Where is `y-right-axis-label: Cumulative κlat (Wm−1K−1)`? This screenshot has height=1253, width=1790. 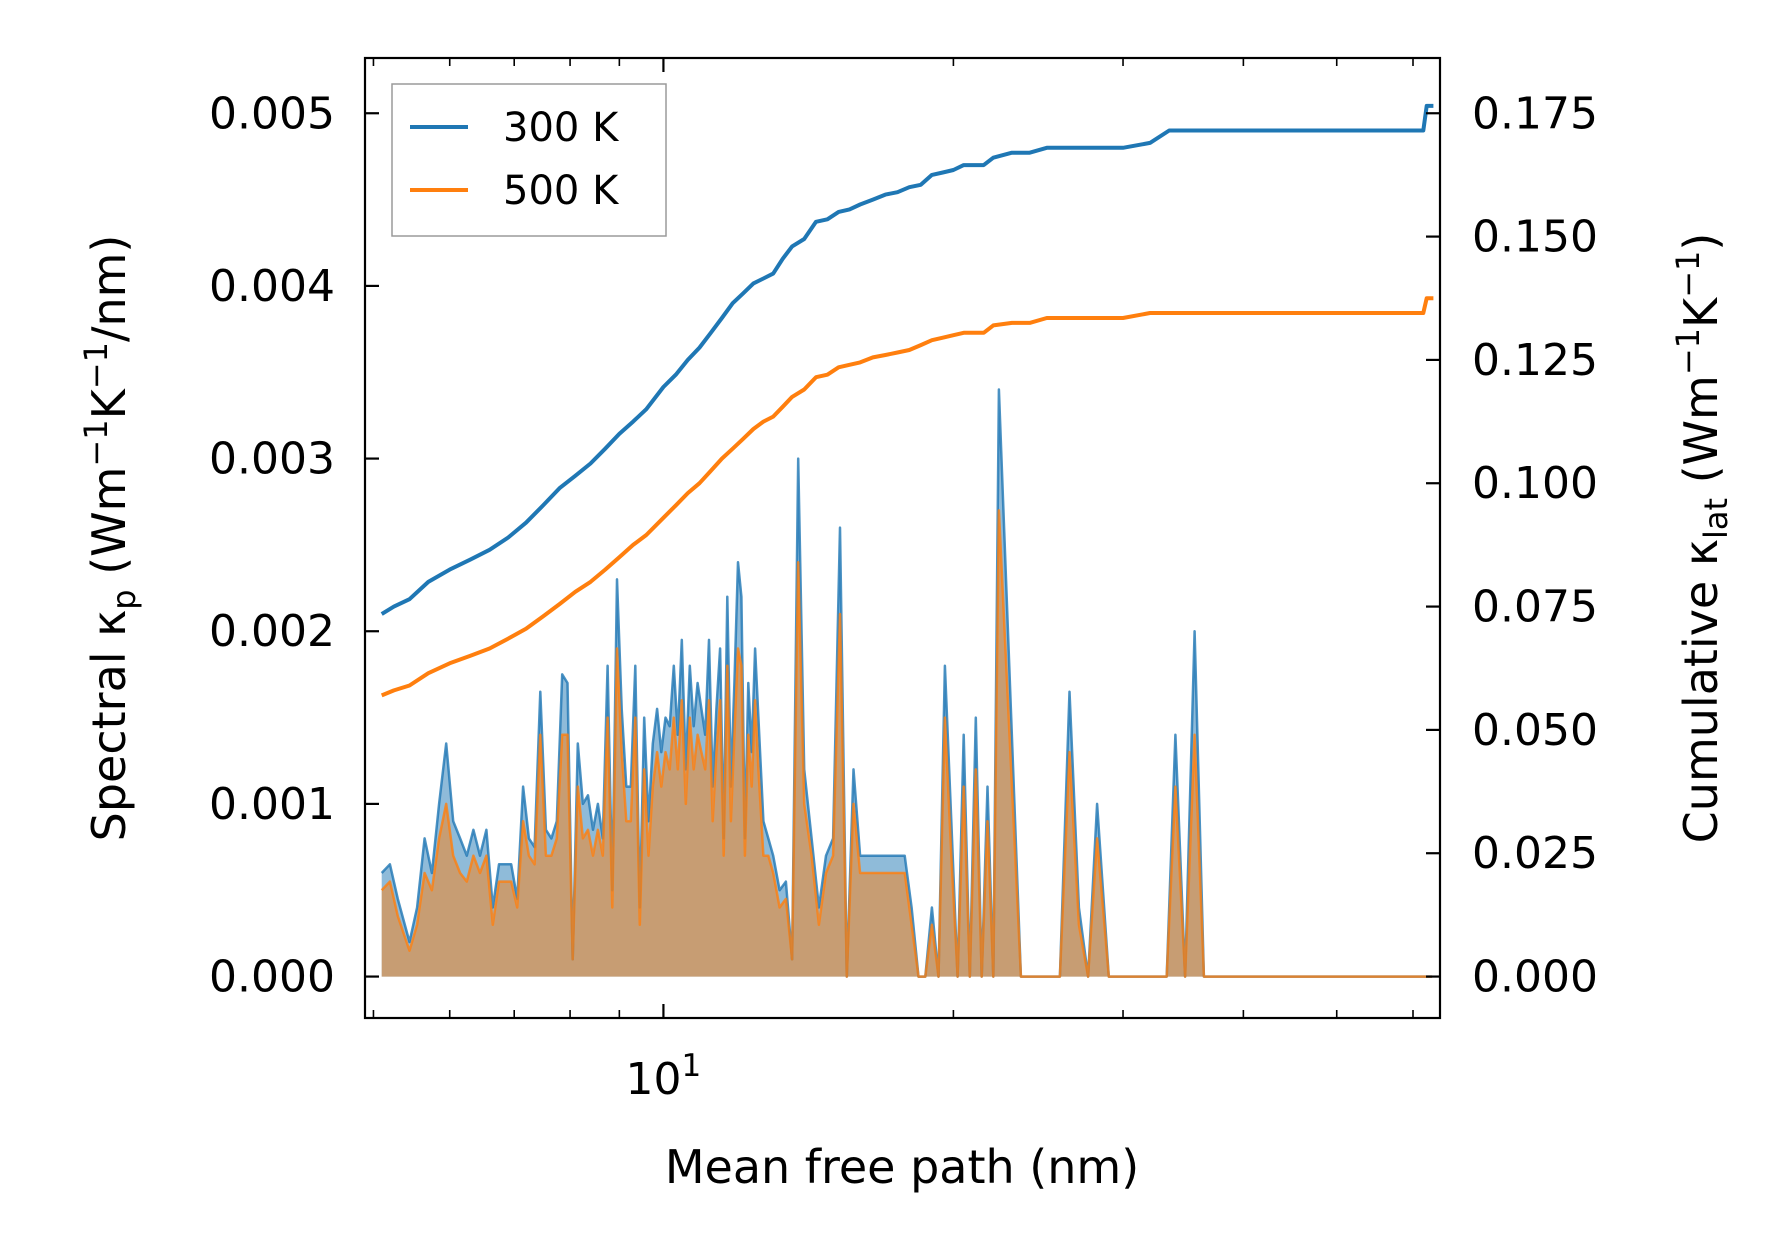 y-right-axis-label: Cumulative κlat (Wm−1K−1) is located at coordinates (1702, 538).